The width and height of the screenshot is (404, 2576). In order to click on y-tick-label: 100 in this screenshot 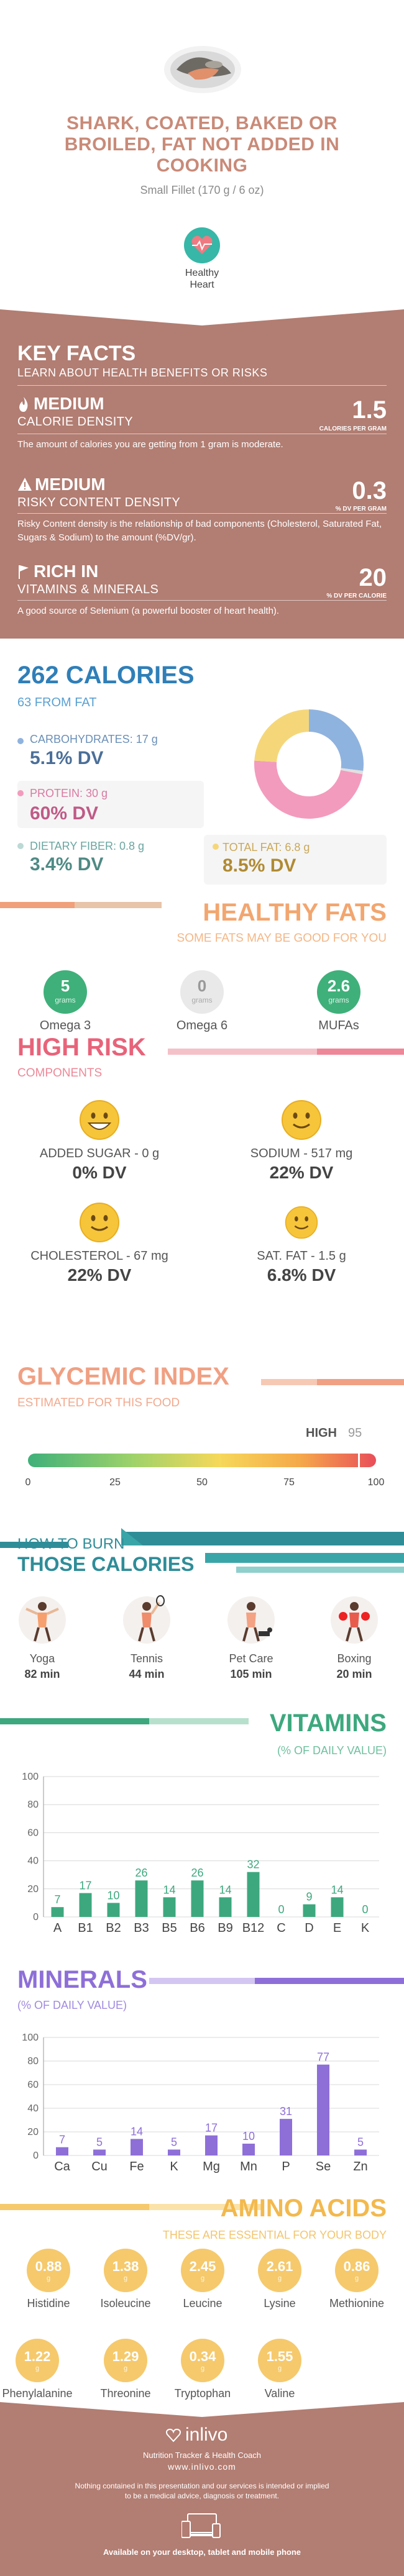, I will do `click(30, 2037)`.